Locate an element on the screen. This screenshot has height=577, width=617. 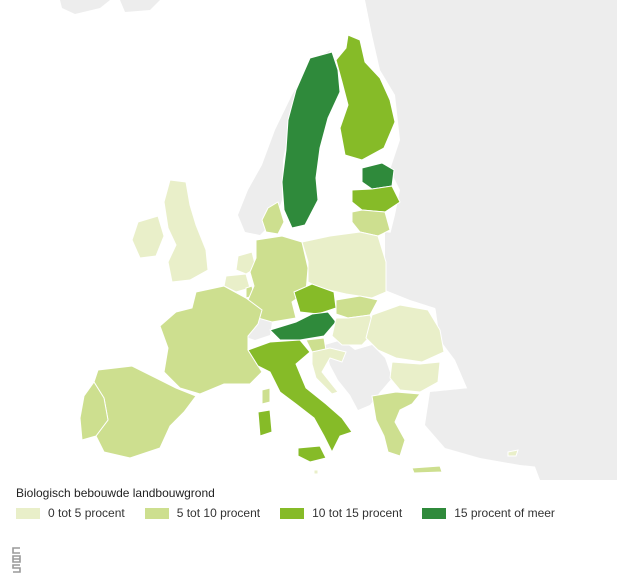
country-romania is located at coordinates (405, 333).